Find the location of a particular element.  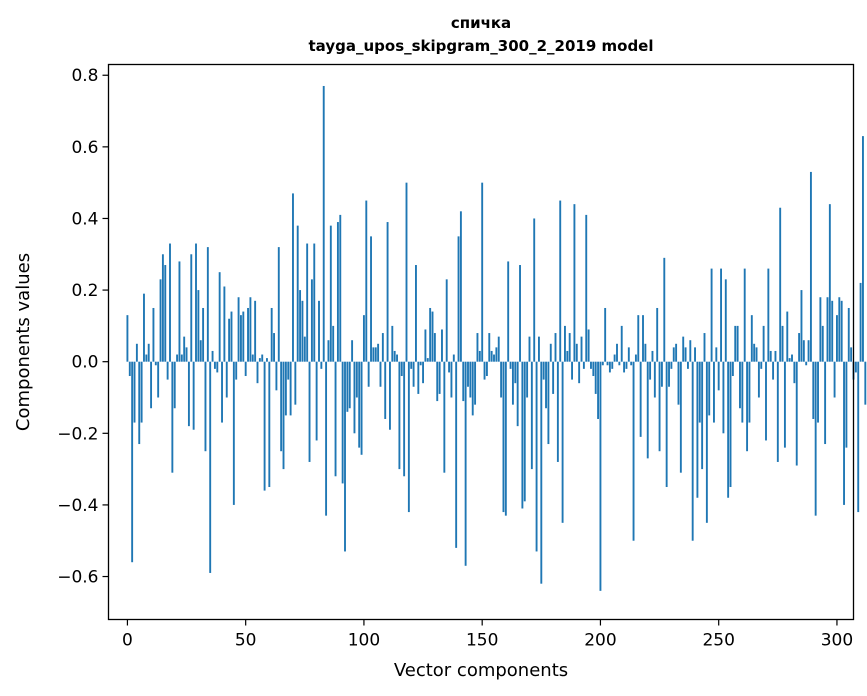

x-tick-label: 250 is located at coordinates (718, 641).